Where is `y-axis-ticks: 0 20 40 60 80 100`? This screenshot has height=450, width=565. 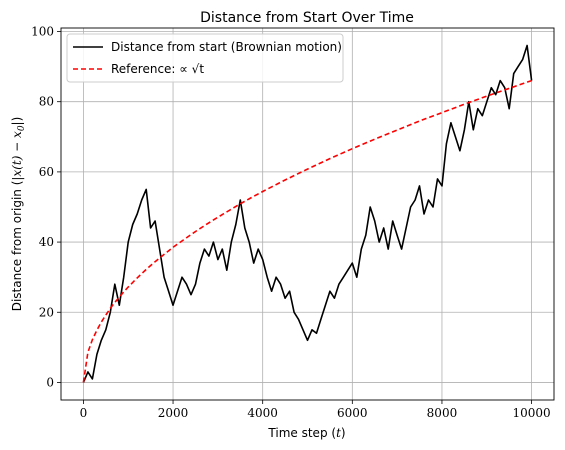
y-axis-ticks: 0 20 40 60 80 100 is located at coordinates (46, 207).